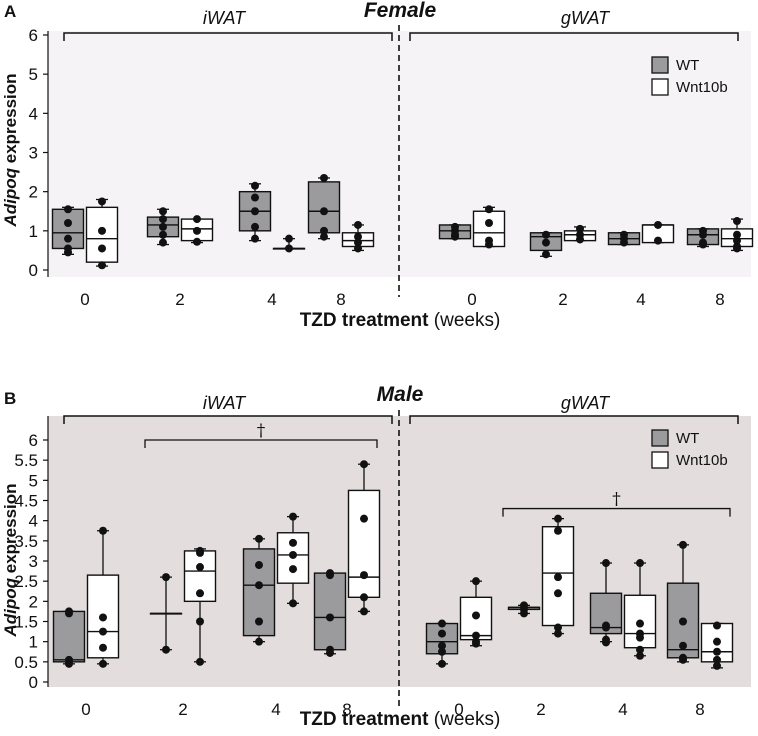 This screenshot has height=736, width=758. I want to click on legend-label-wt: WT, so click(687, 438).